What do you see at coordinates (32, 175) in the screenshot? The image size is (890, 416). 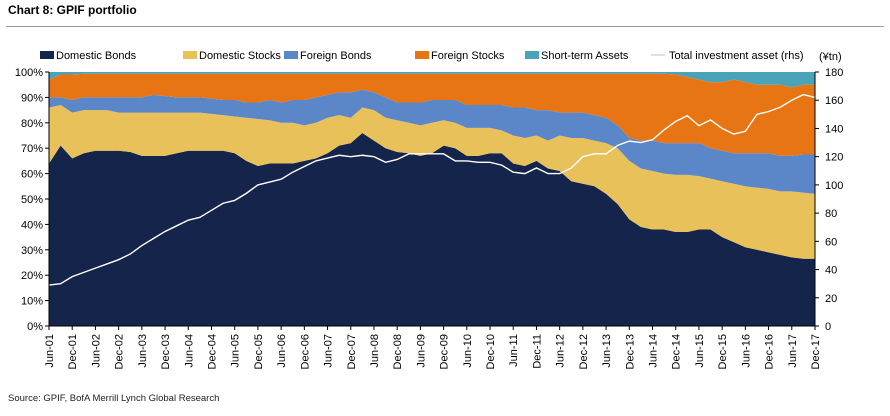 I see `y-left-tick-label: 60%` at bounding box center [32, 175].